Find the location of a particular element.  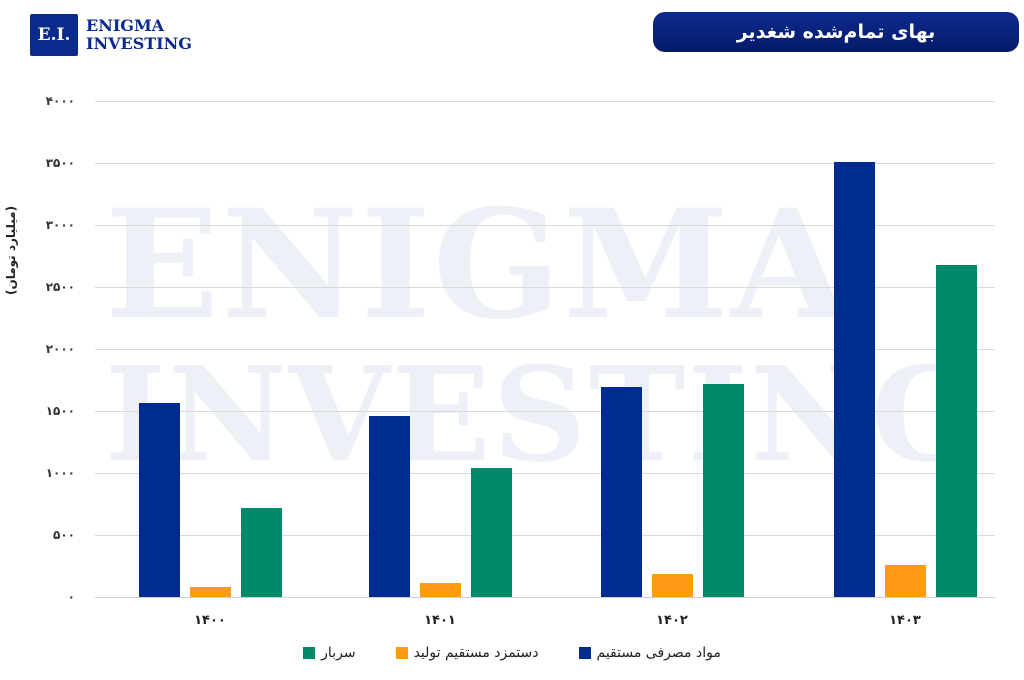

x-tick-label: ۱۴۰۳ is located at coordinates (905, 620).